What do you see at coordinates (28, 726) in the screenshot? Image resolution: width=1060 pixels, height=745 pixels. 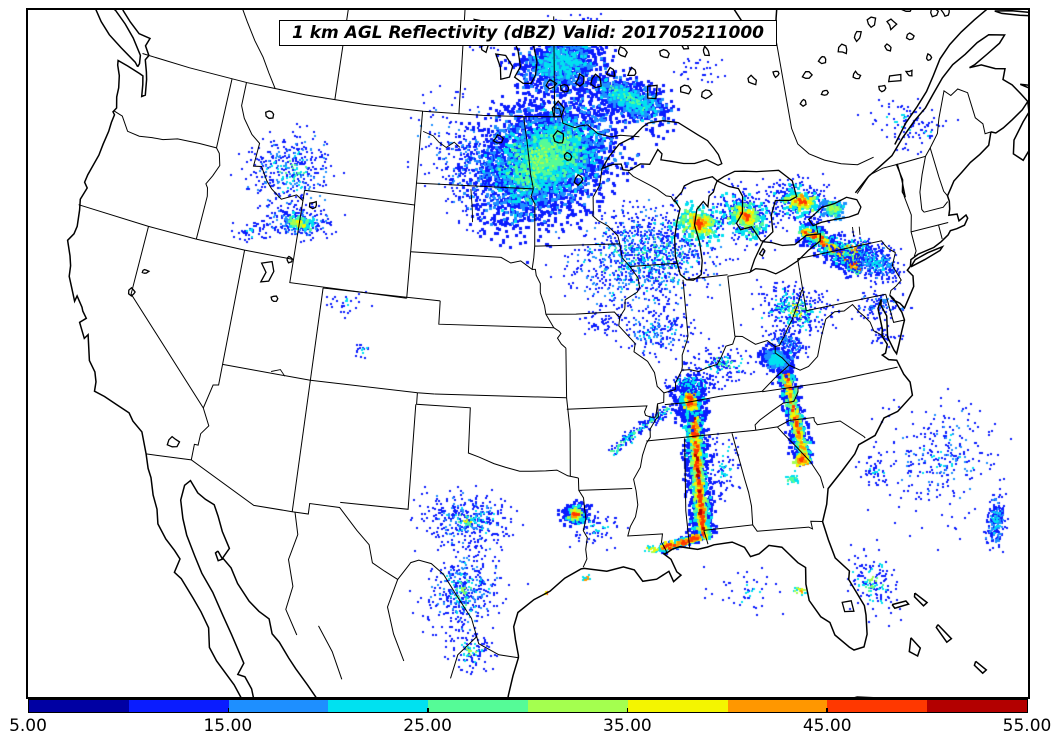 I see `colorbar-tick-label: 5.00` at bounding box center [28, 726].